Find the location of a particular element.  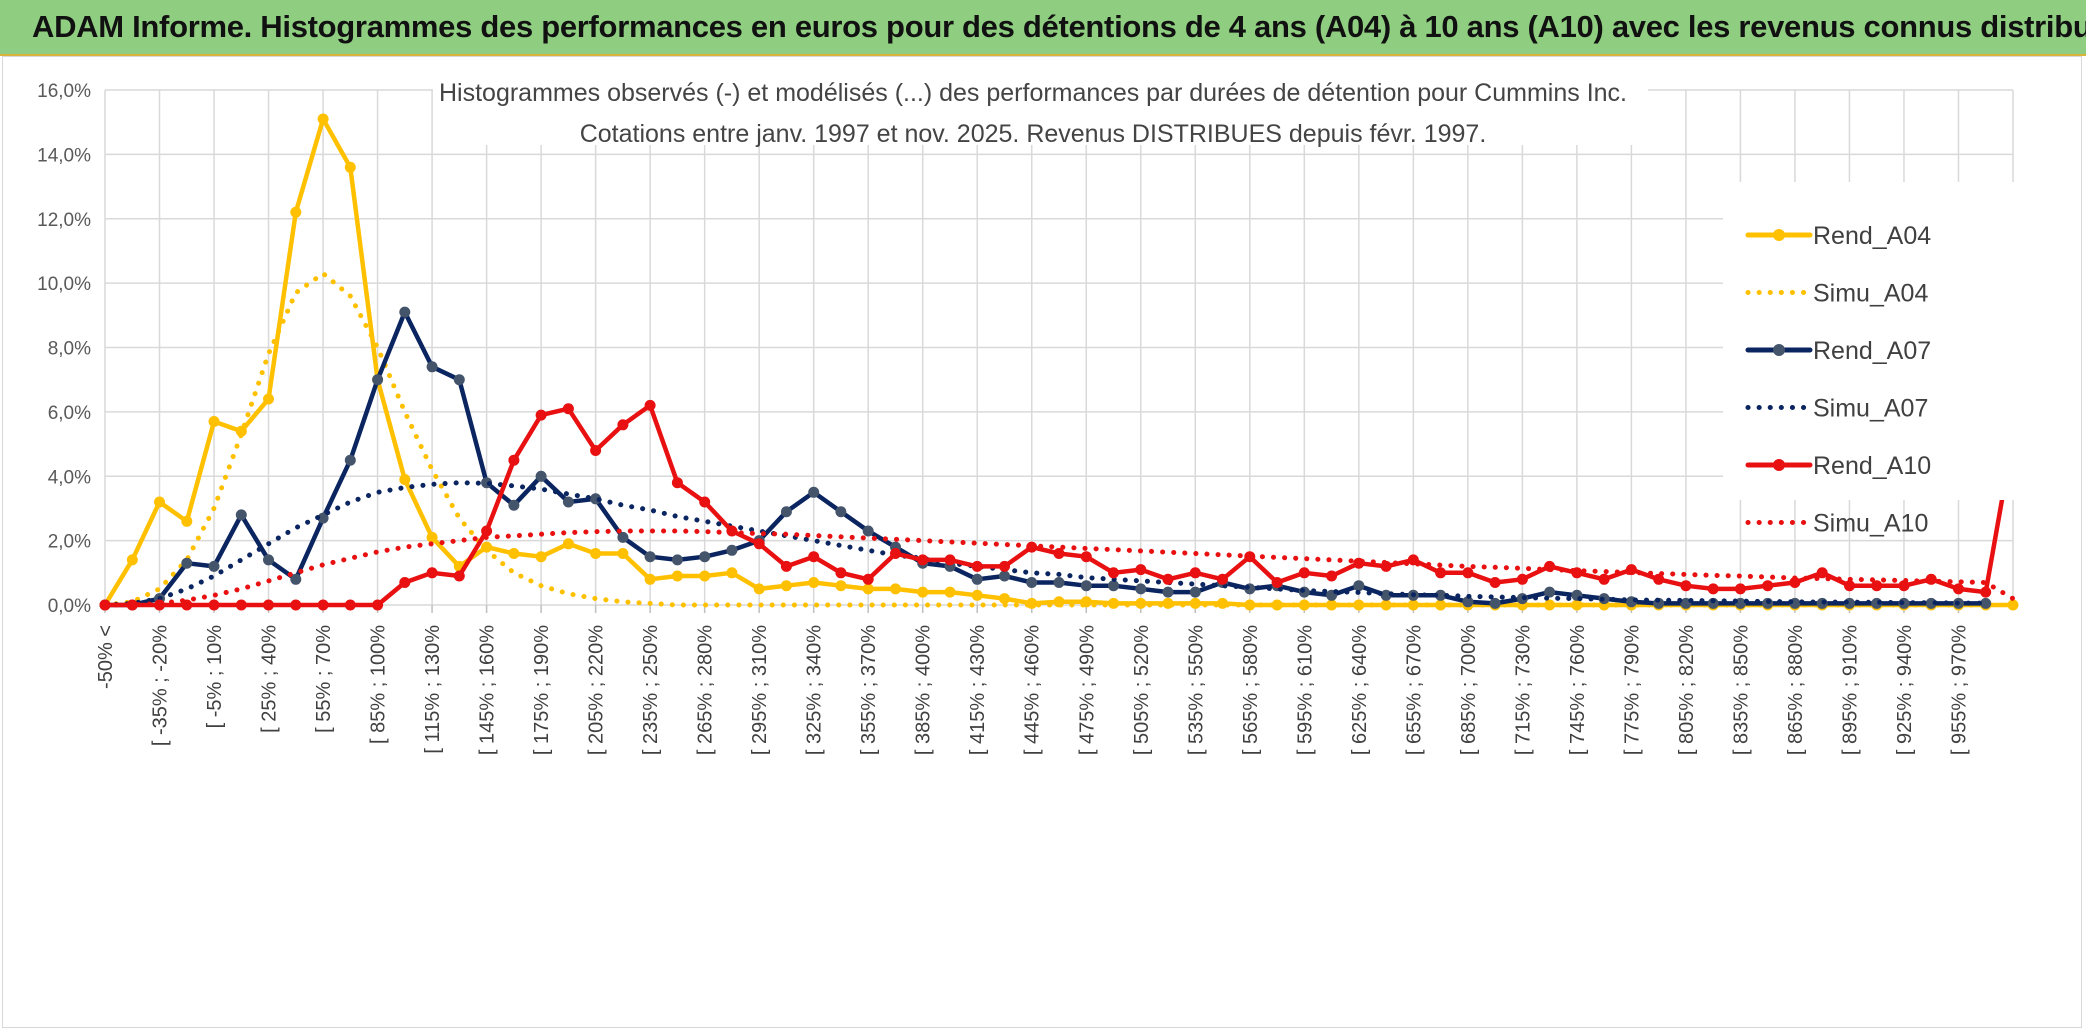

series-line-simu-a07 is located at coordinates (1045, 544).